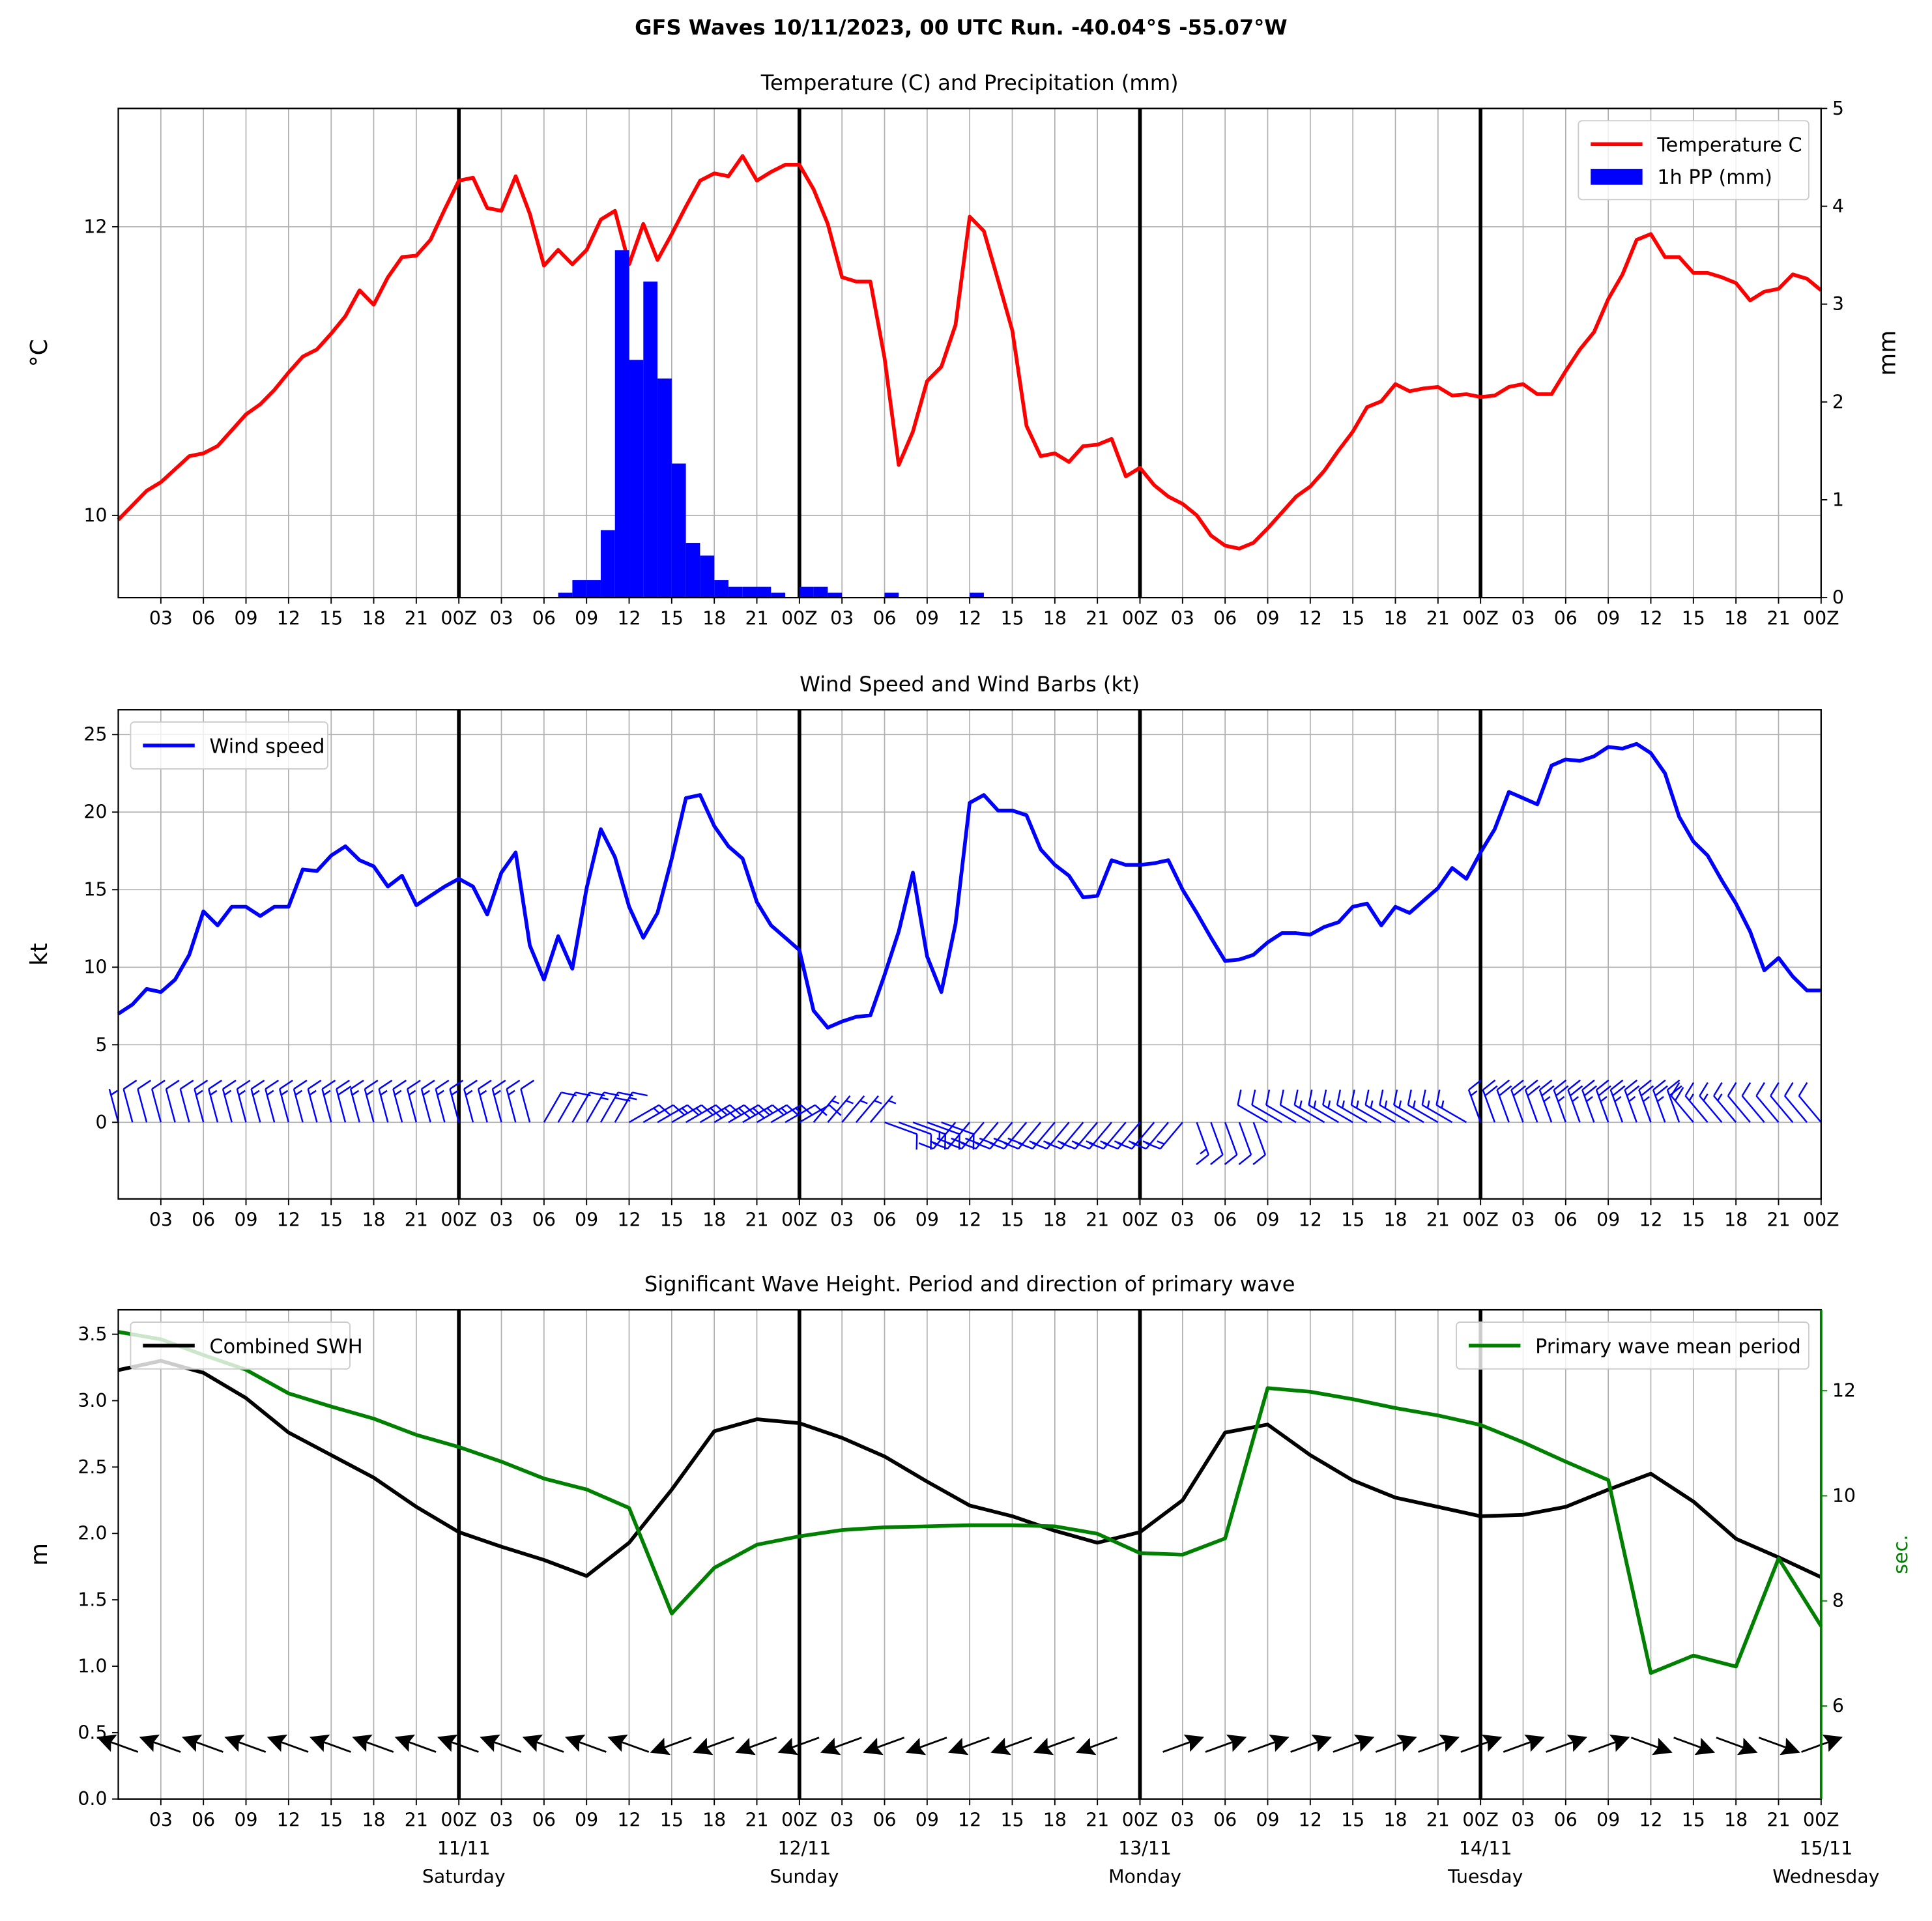  What do you see at coordinates (1844, 1391) in the screenshot?
I see `y2-tick-label: 12` at bounding box center [1844, 1391].